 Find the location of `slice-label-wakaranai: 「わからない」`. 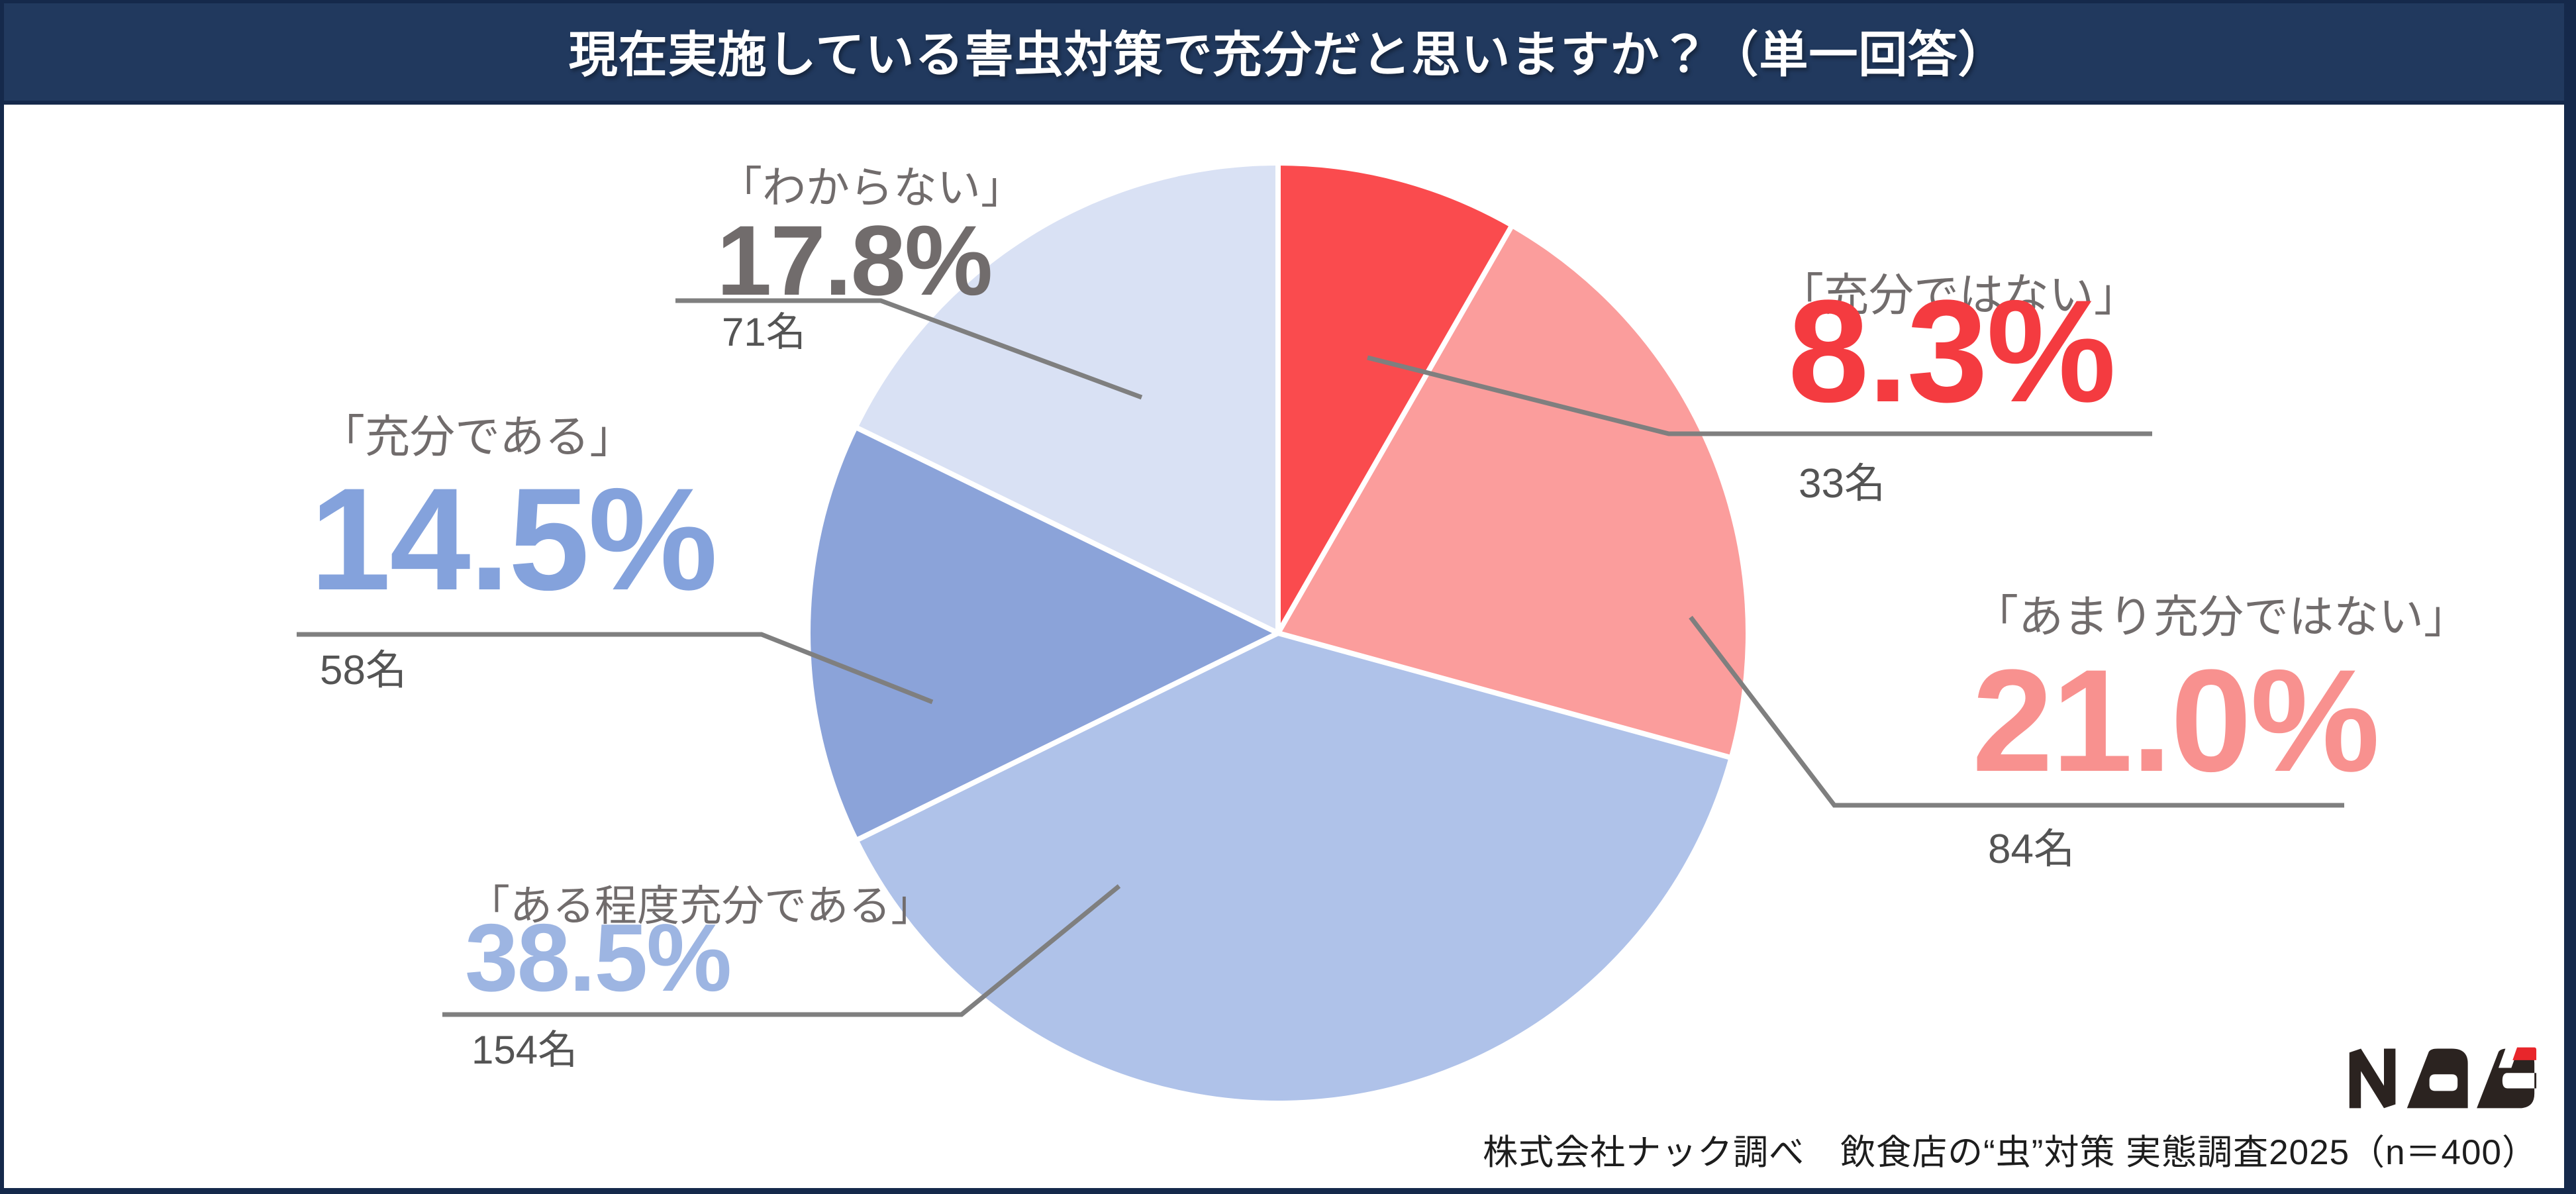

slice-label-wakaranai: 「わからない」 is located at coordinates (871, 187).